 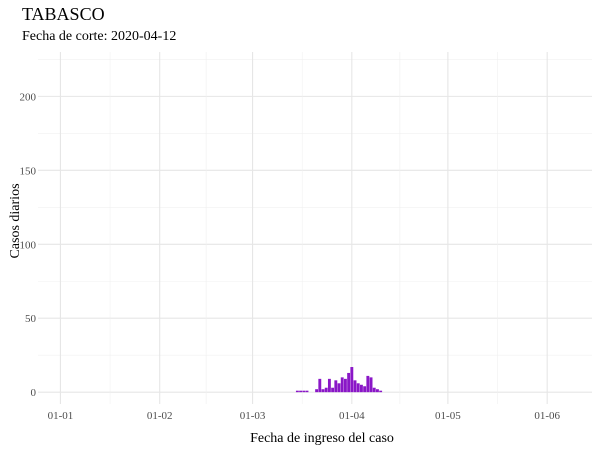 What do you see at coordinates (34, 393) in the screenshot?
I see `y-tick-label: 0` at bounding box center [34, 393].